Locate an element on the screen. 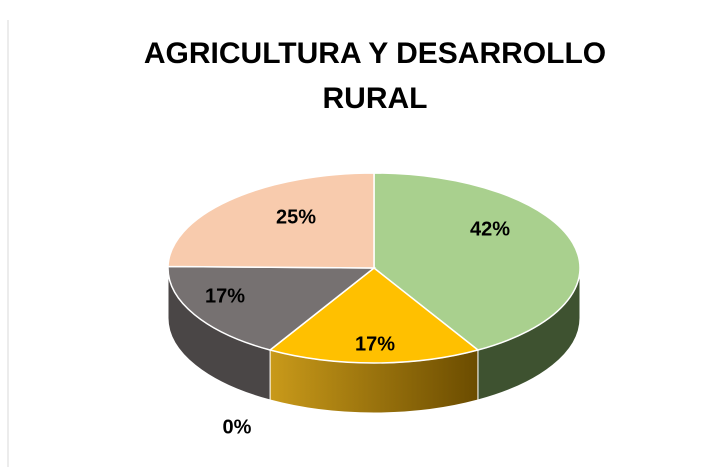 Image resolution: width=725 pixels, height=467 pixels. chart-title: AGRICULTURA Y DESARROLLO is located at coordinates (375, 53).